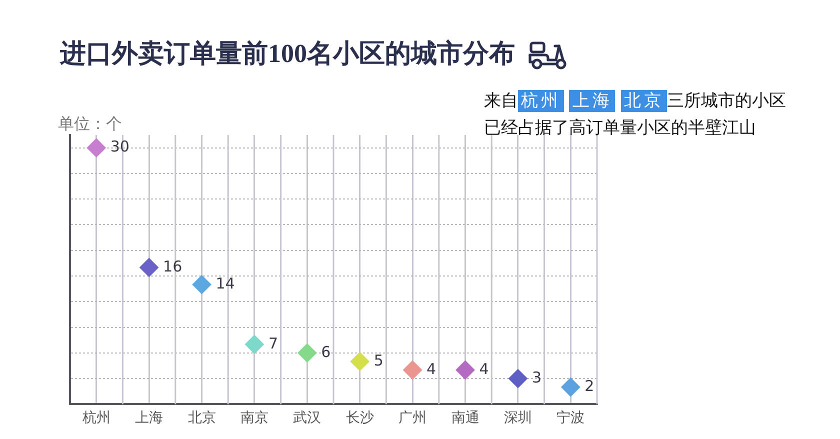 This screenshot has width=840, height=439. I want to click on data-label: 14, so click(225, 283).